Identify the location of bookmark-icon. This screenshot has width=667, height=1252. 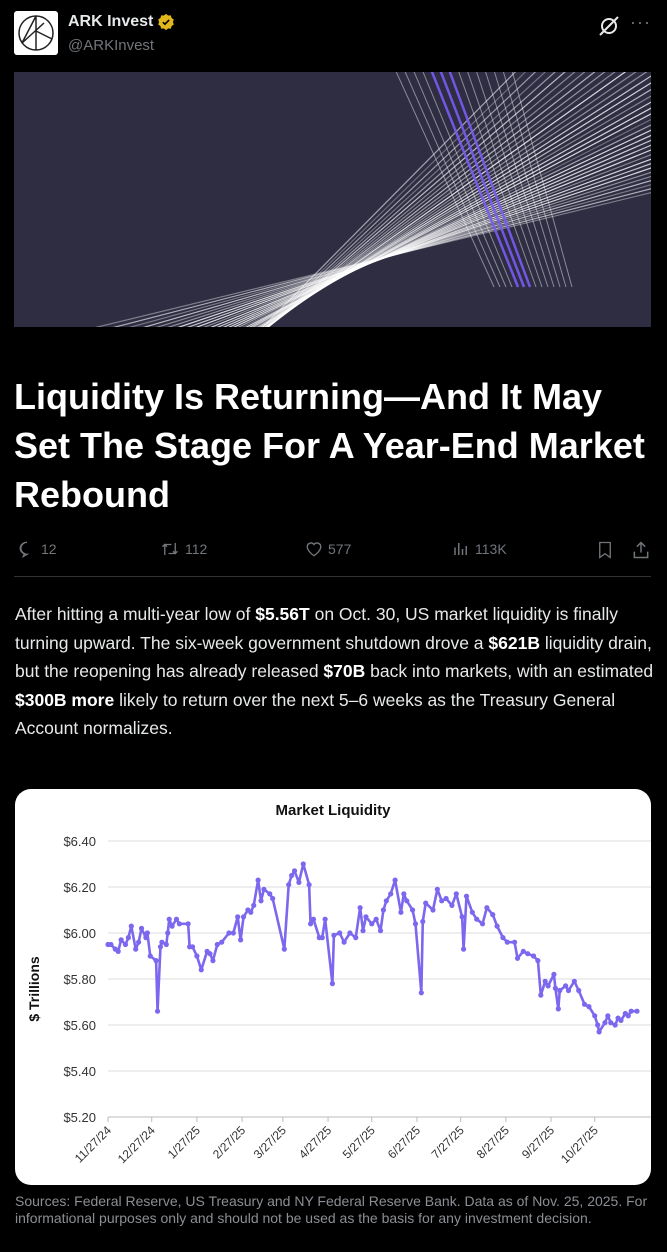
(605, 550).